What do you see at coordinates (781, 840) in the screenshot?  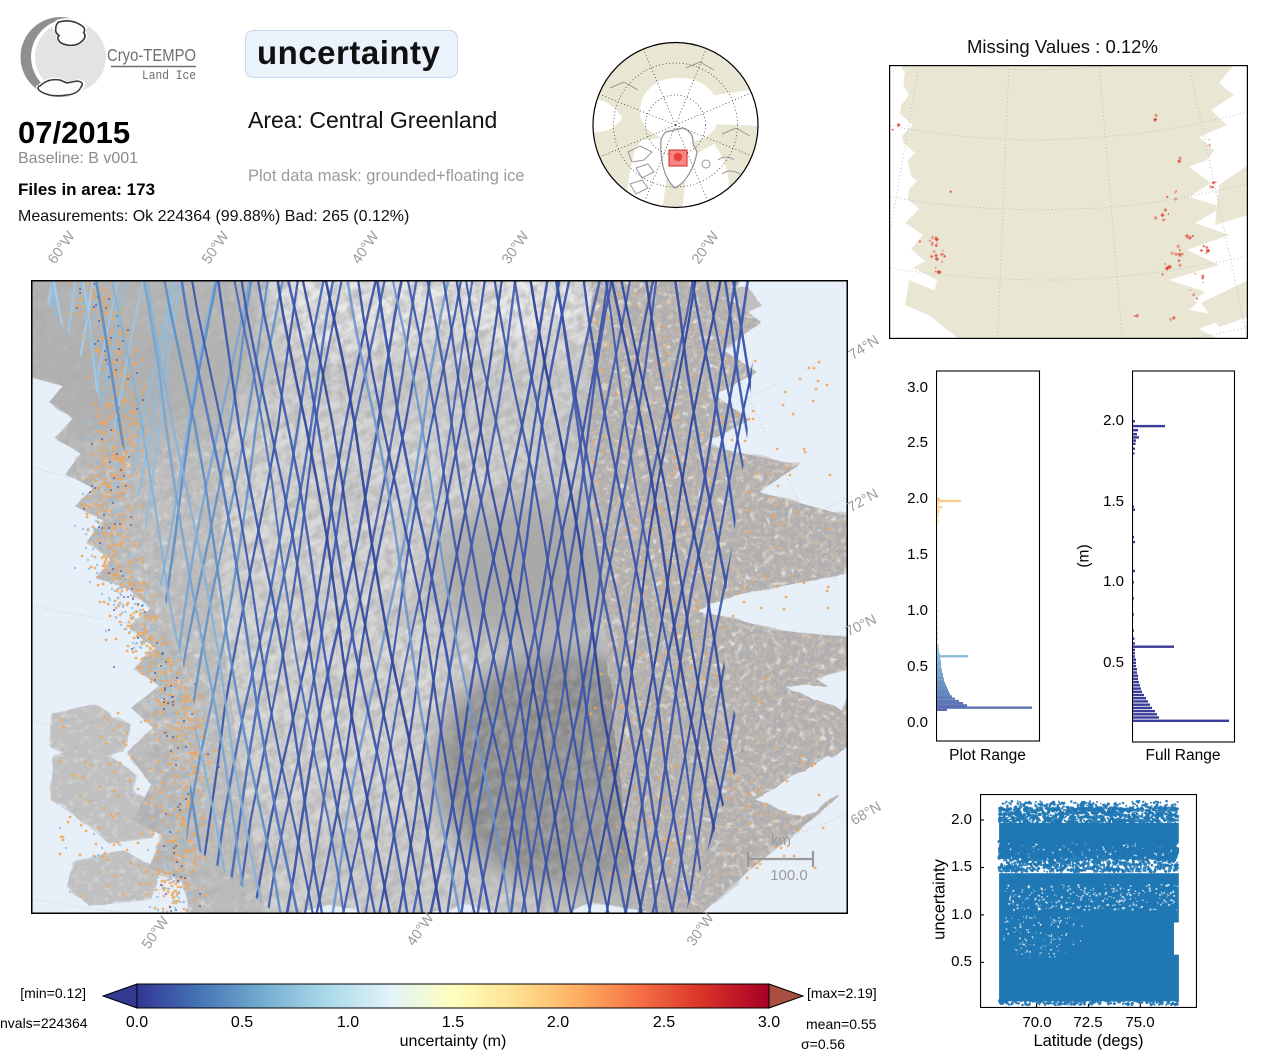 I see `svg-text: km` at bounding box center [781, 840].